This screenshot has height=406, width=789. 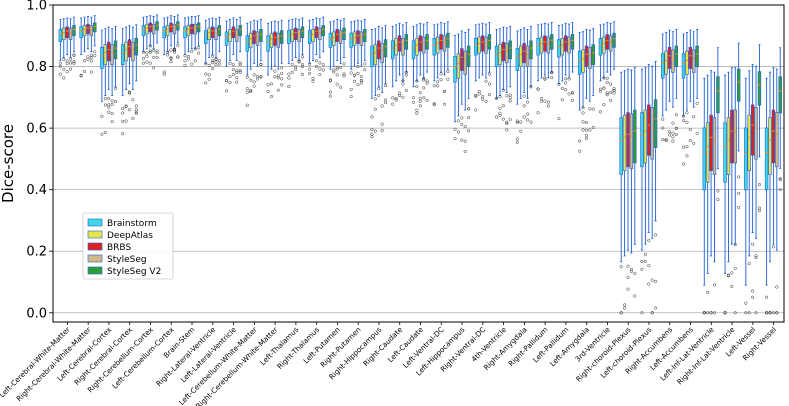 What do you see at coordinates (95, 222) in the screenshot?
I see `legend-swatch` at bounding box center [95, 222].